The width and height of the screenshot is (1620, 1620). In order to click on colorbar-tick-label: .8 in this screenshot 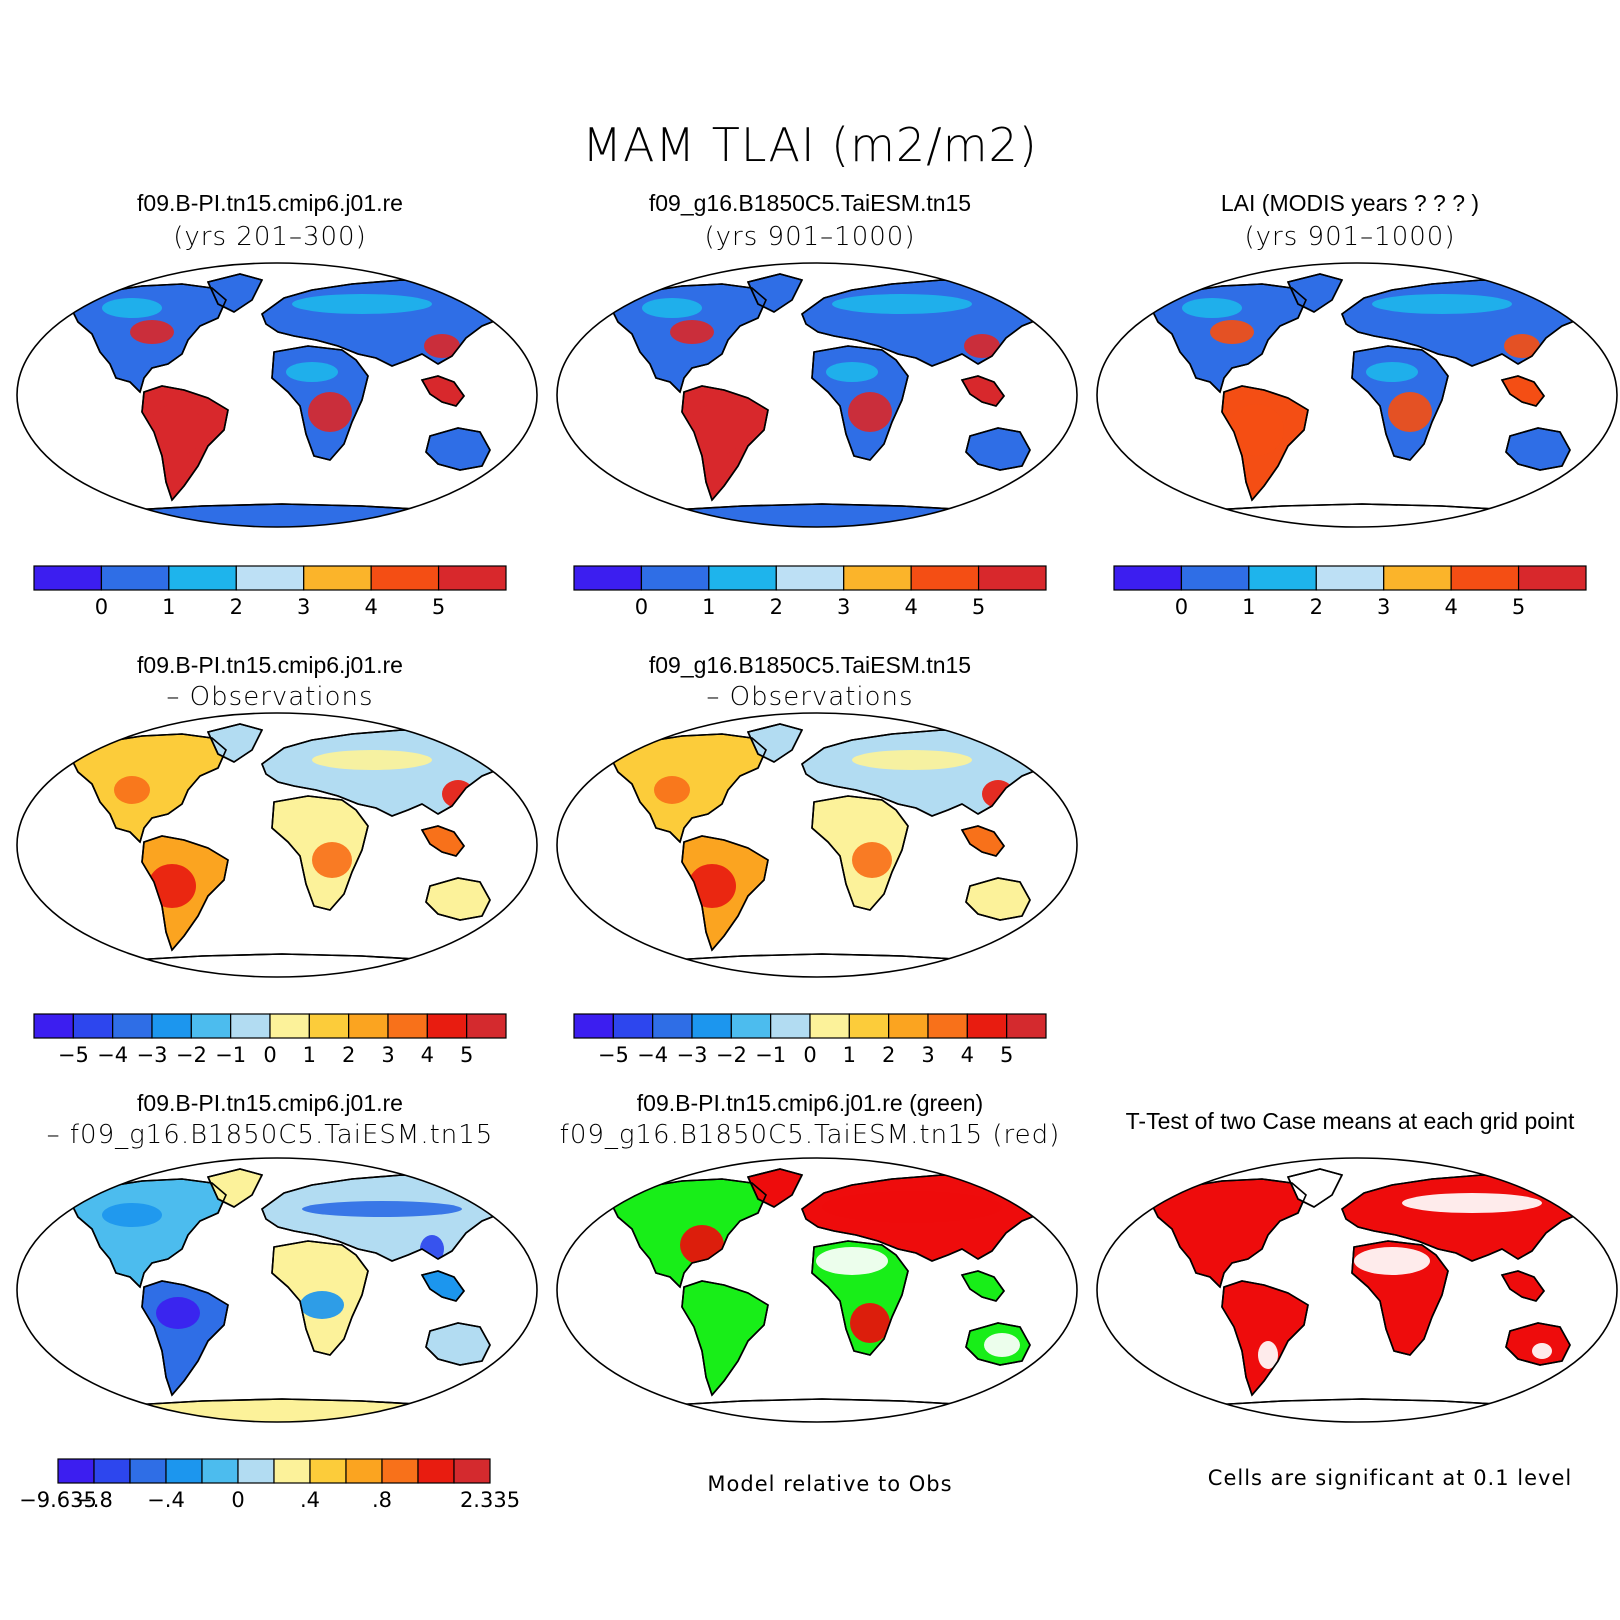, I will do `click(382, 1500)`.